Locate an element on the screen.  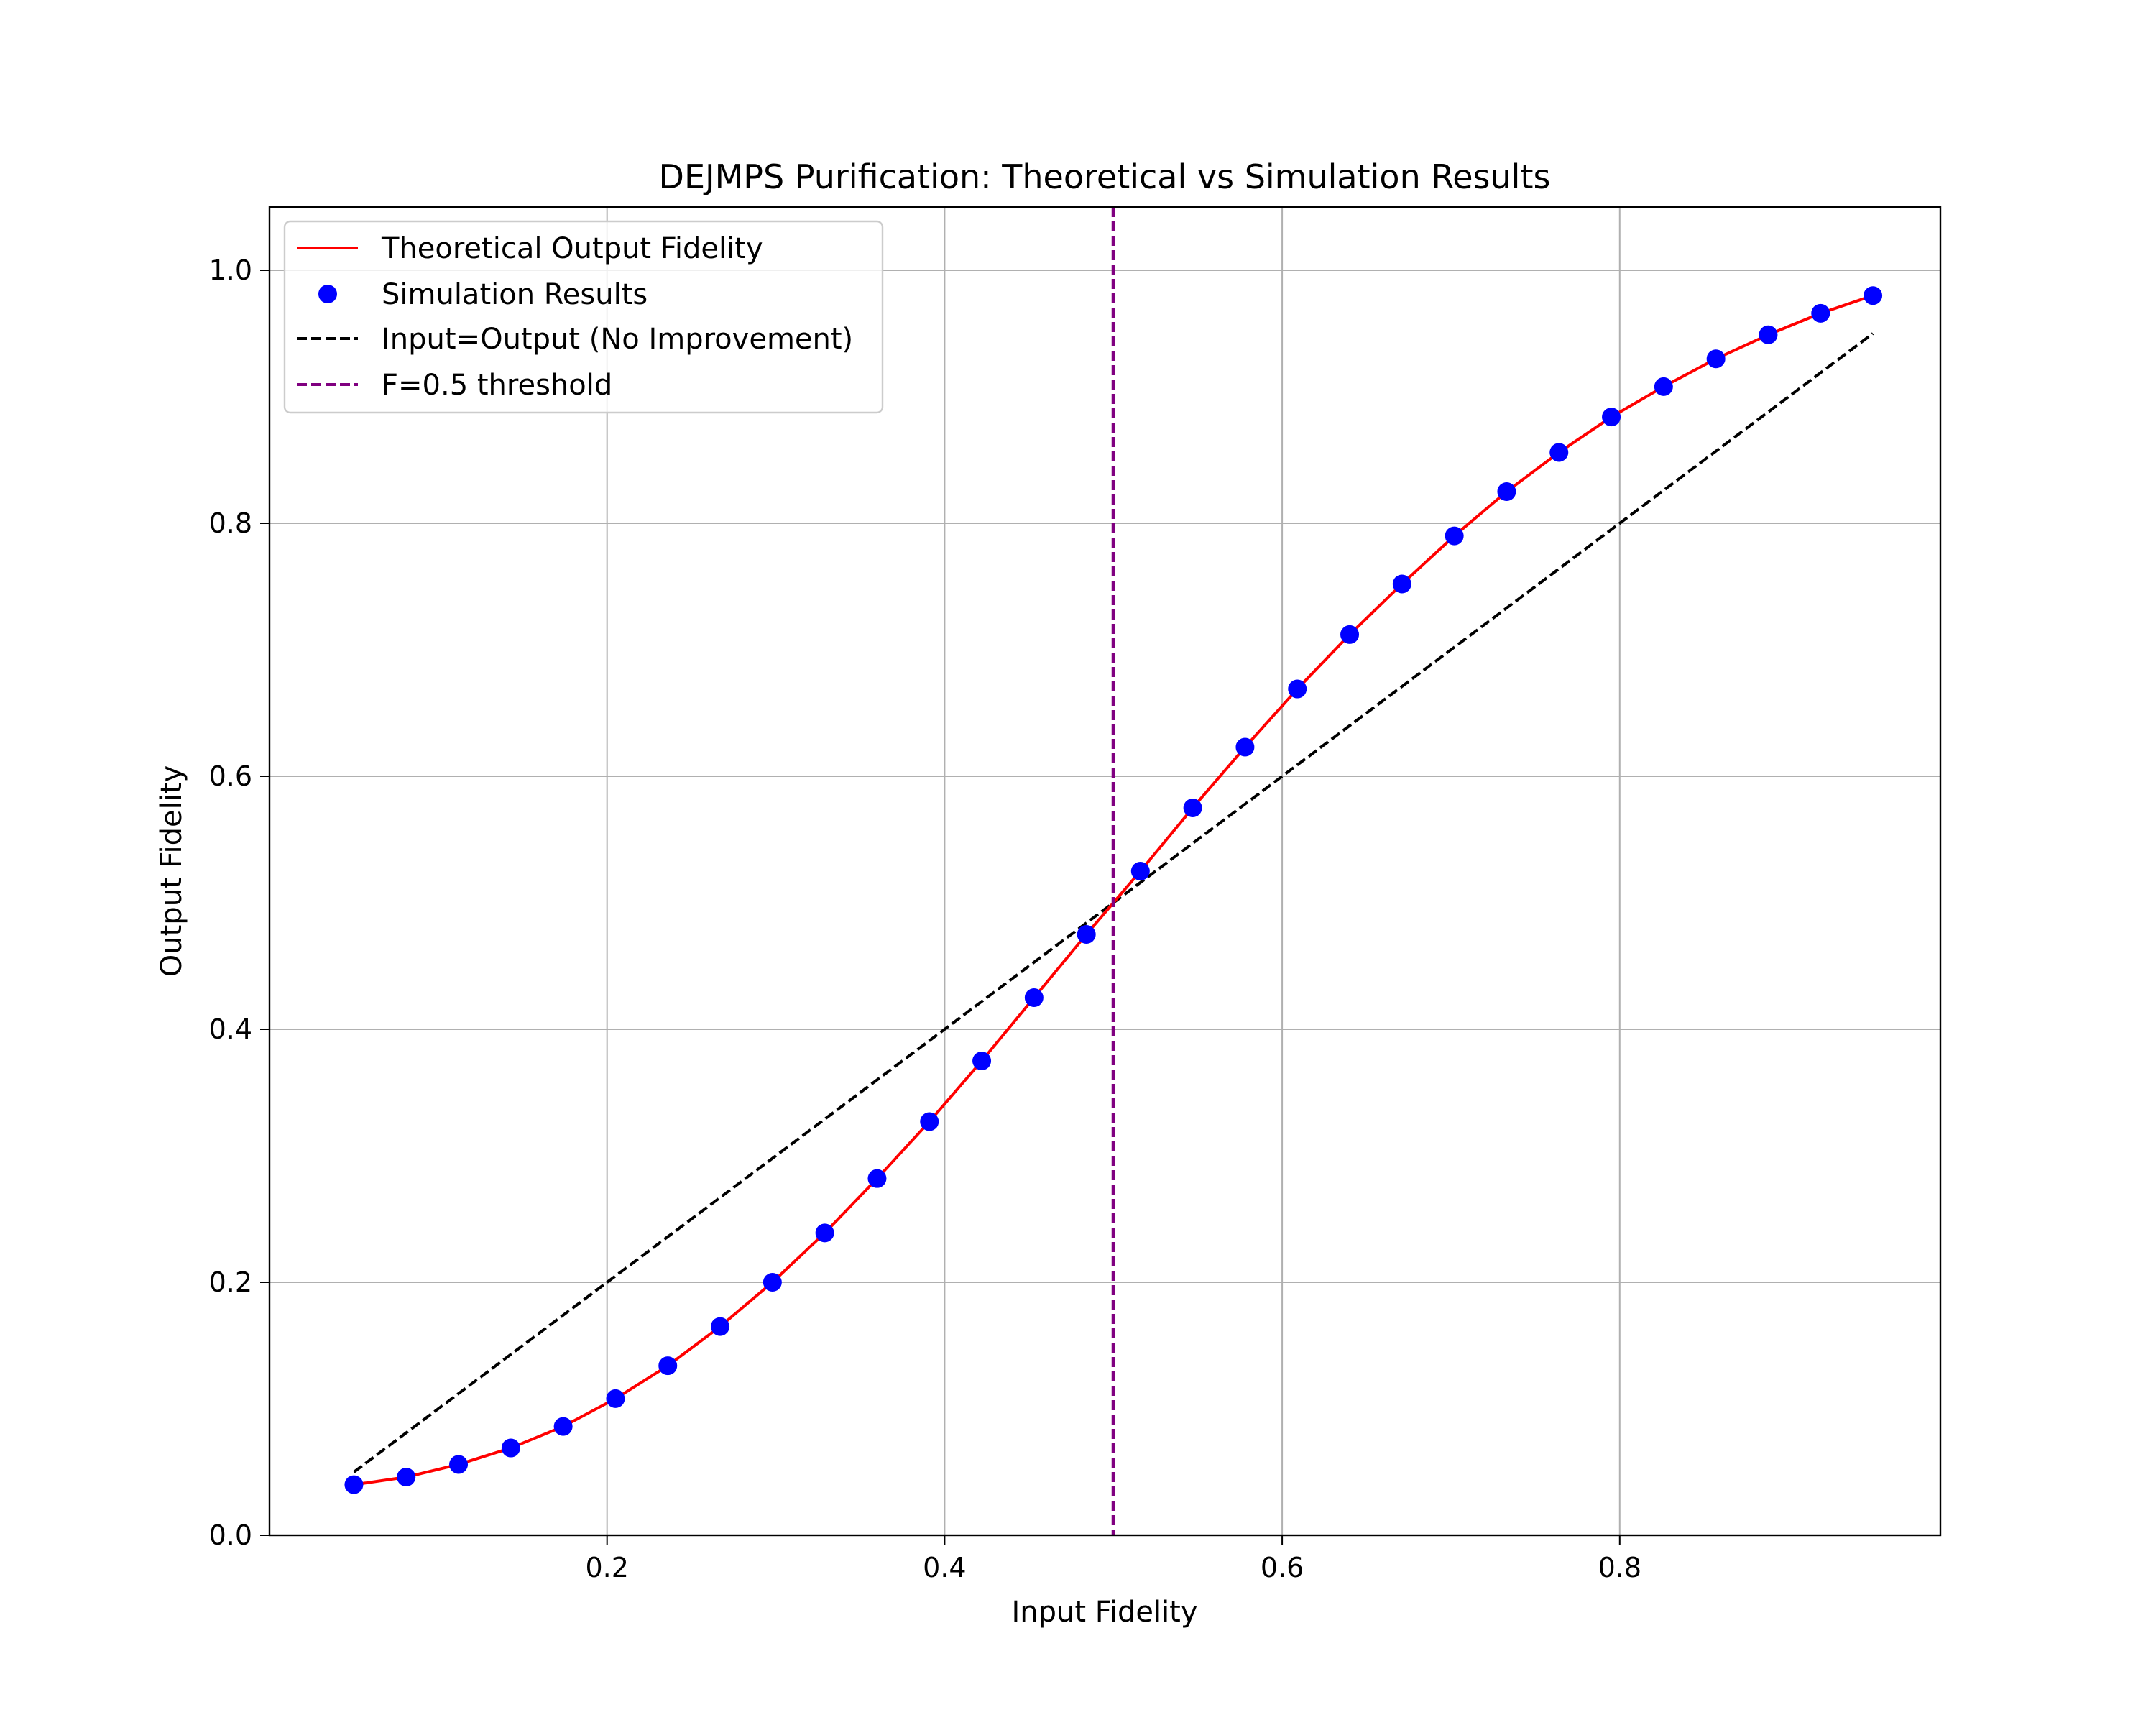
y-tick-label: 0.8 is located at coordinates (230, 523).